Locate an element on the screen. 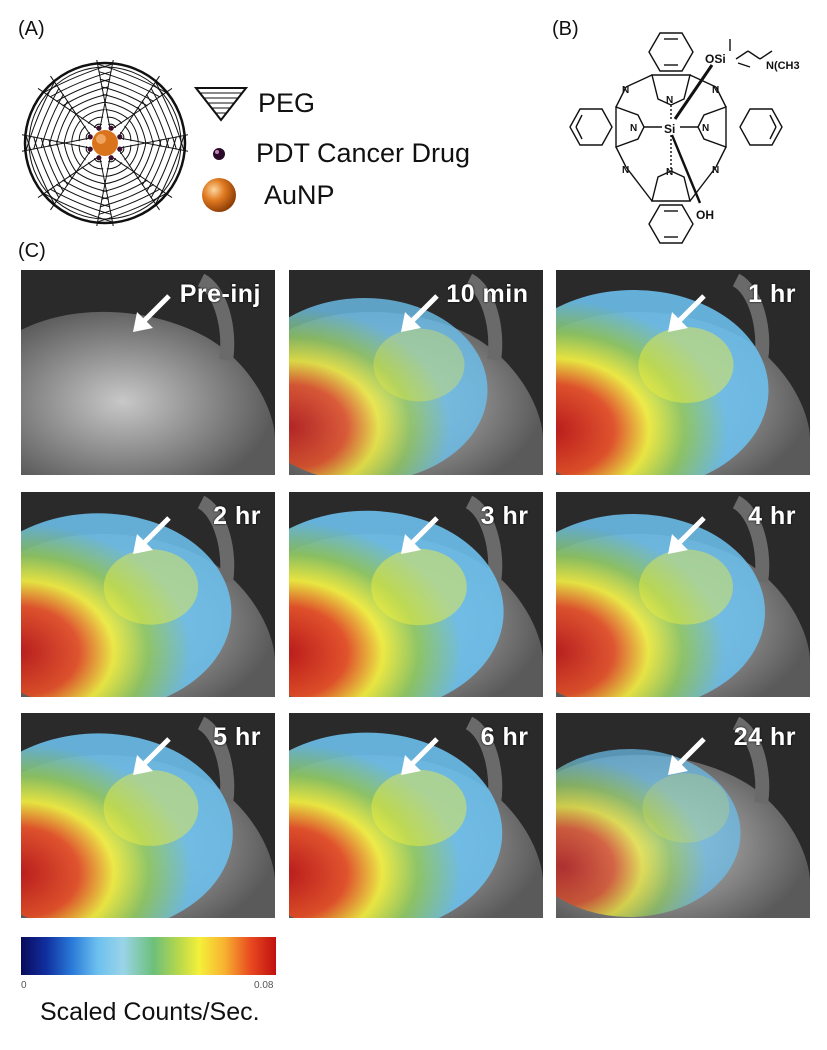 The image size is (827, 1050). timepoint-label: 6 hr is located at coordinates (504, 737).